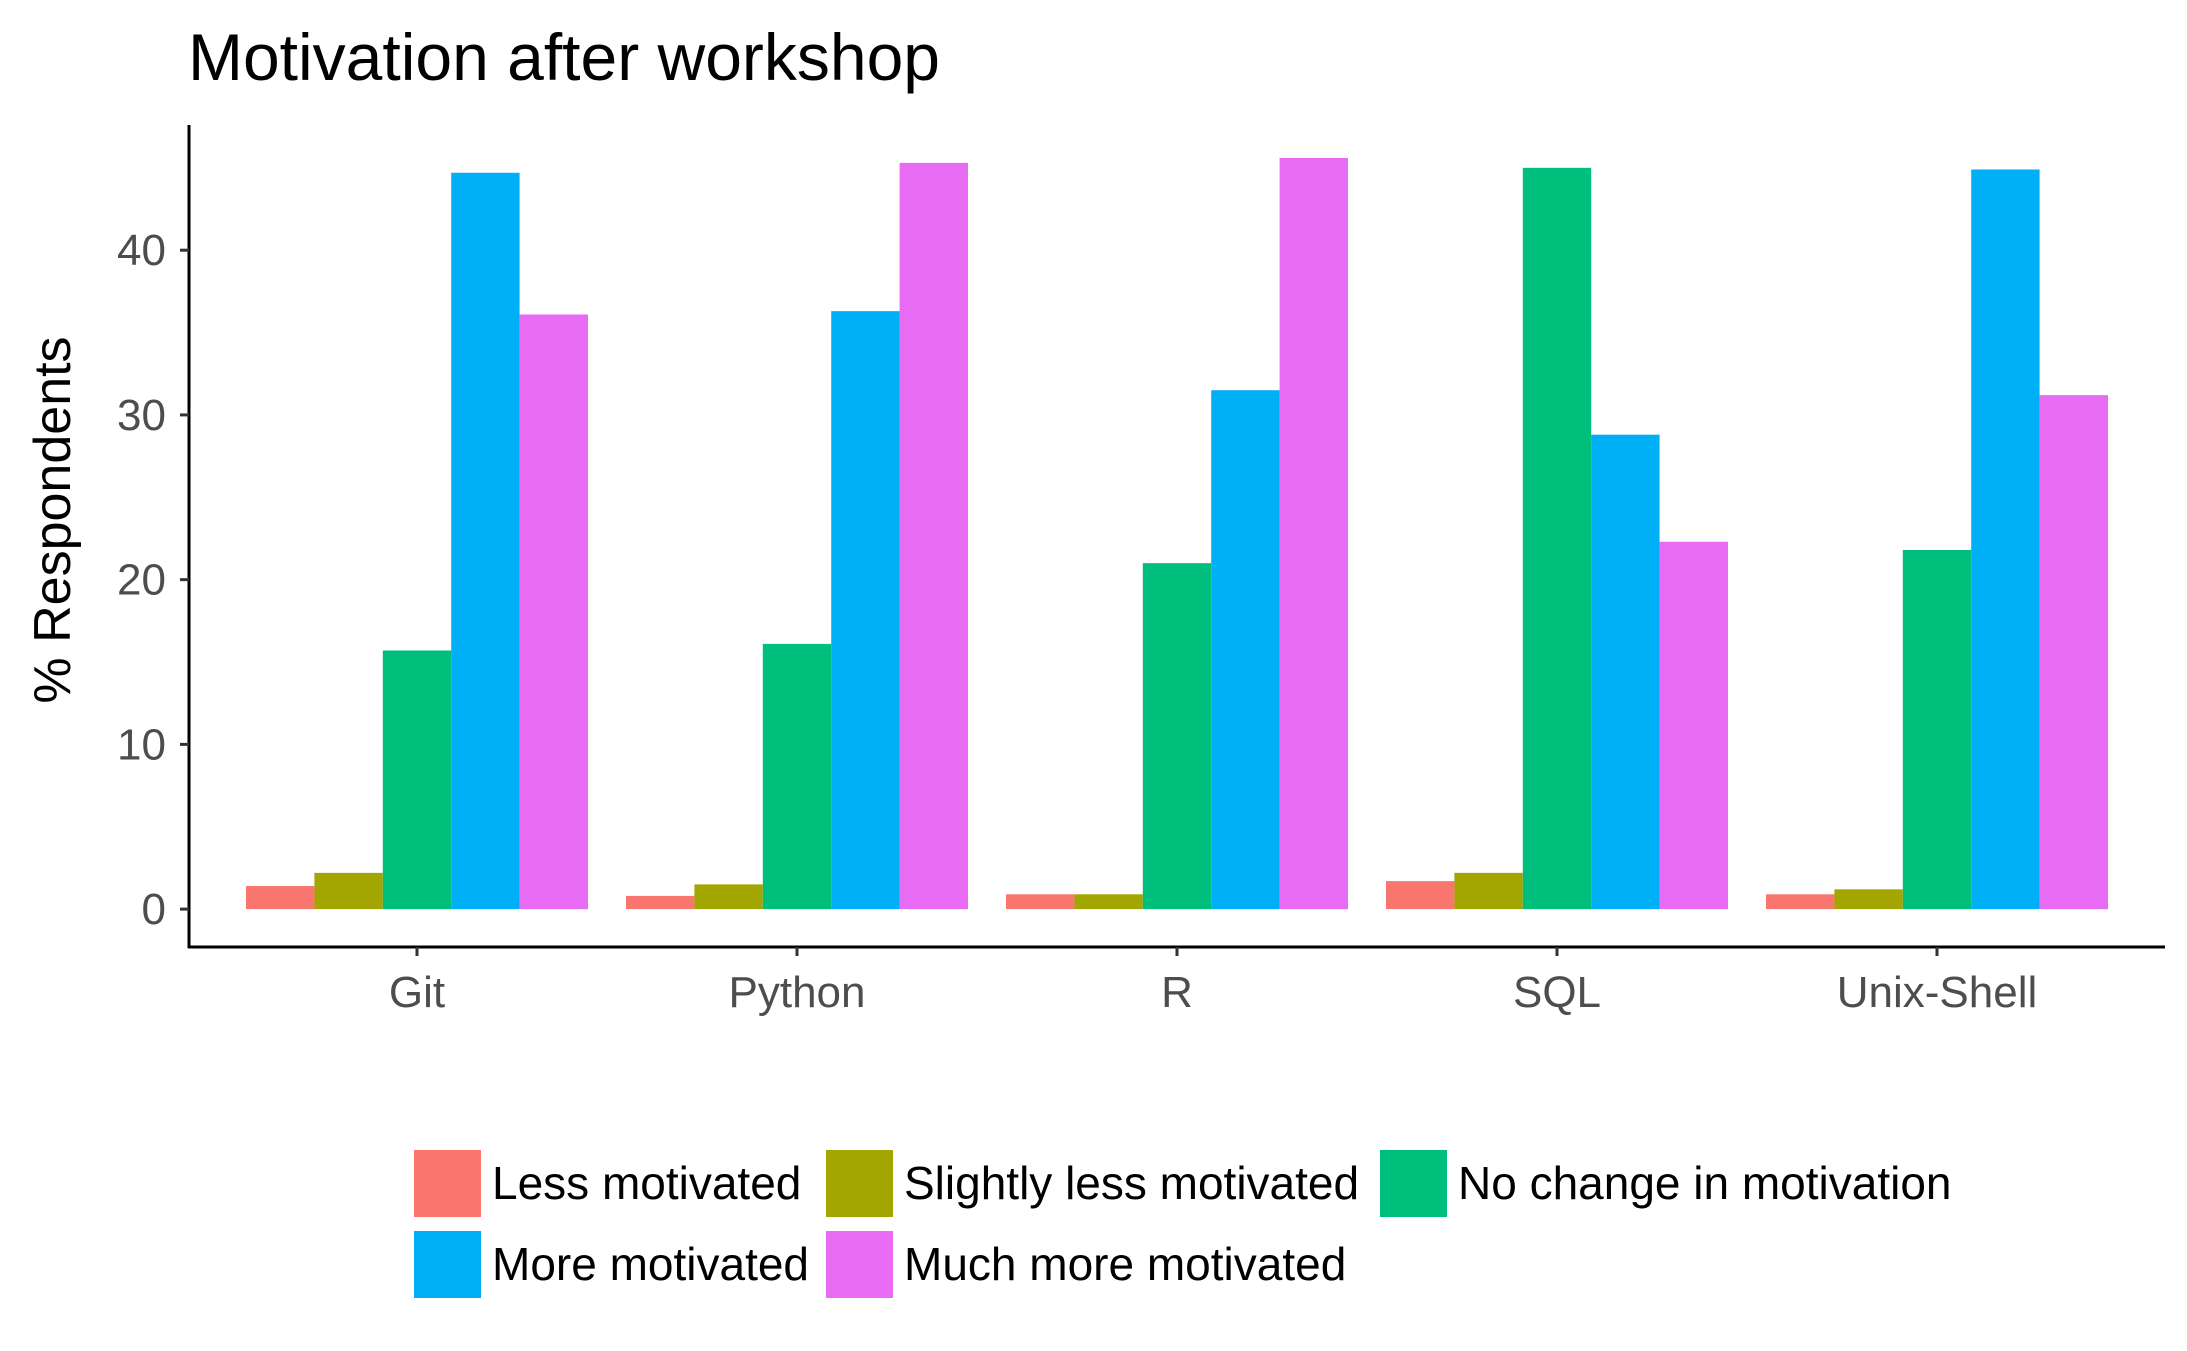 The height and width of the screenshot is (1351, 2187). What do you see at coordinates (141, 580) in the screenshot?
I see `y-tick-label: 20` at bounding box center [141, 580].